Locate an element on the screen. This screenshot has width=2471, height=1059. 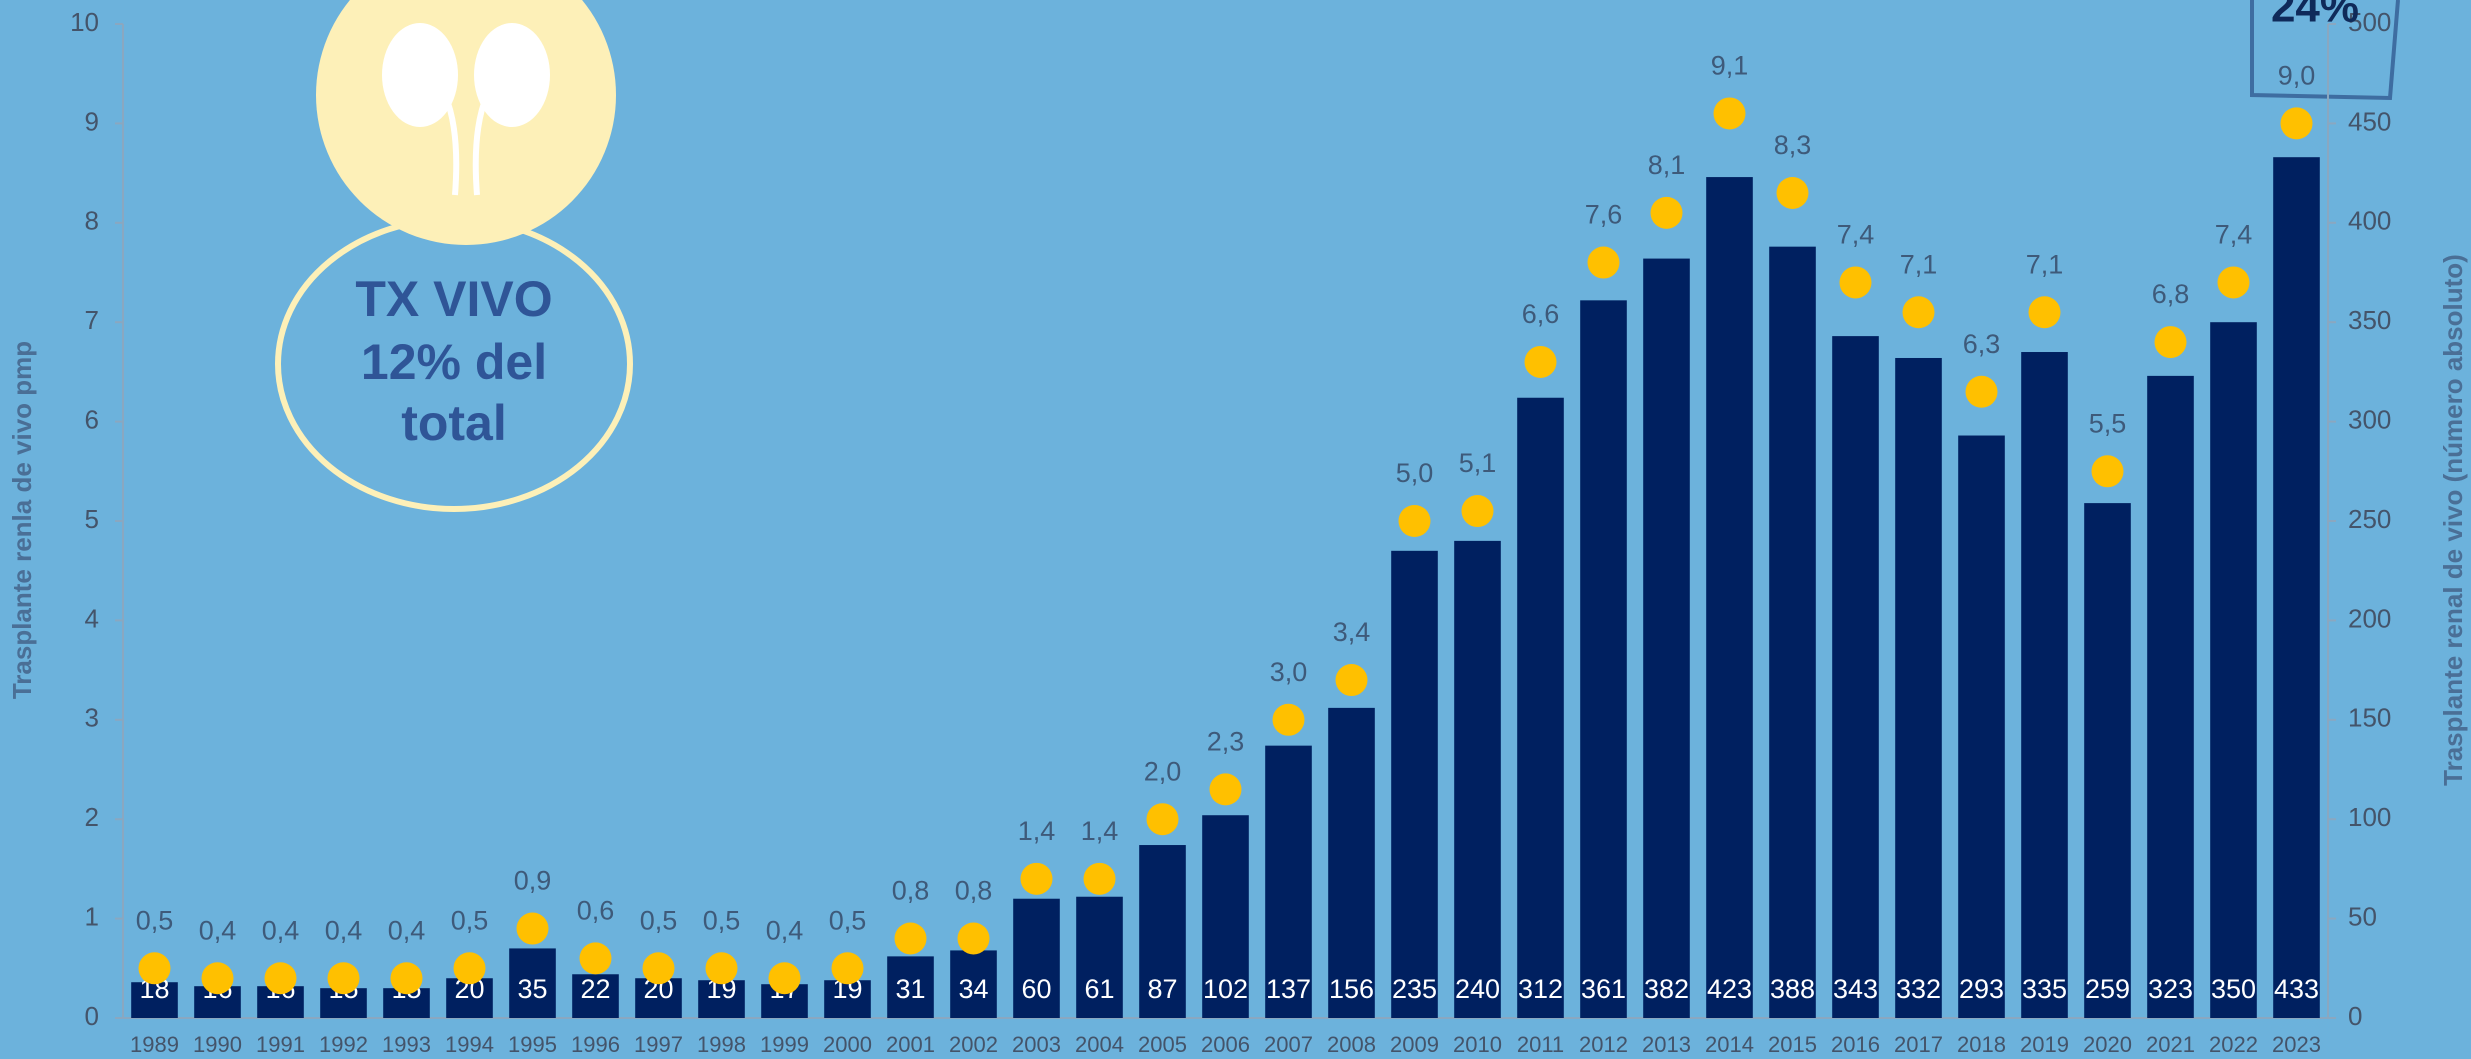
y-tick-label: 5 is located at coordinates (92, 519).